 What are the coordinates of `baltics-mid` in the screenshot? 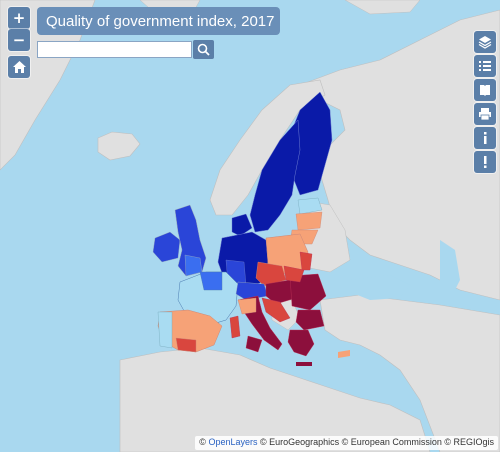 It's located at (309, 221).